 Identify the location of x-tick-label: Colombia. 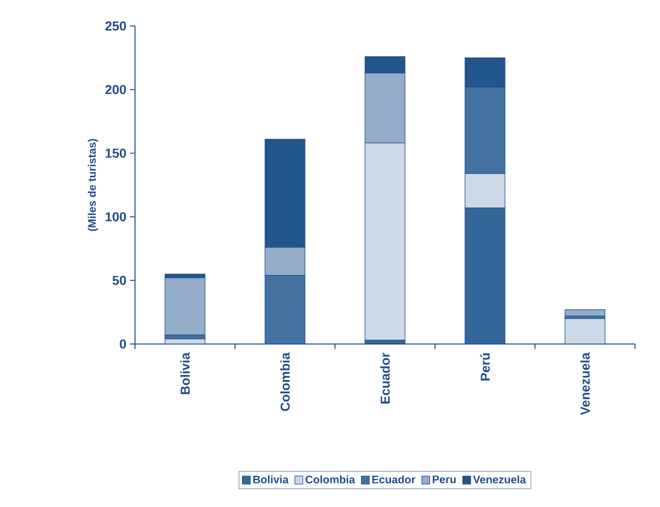
(285, 381).